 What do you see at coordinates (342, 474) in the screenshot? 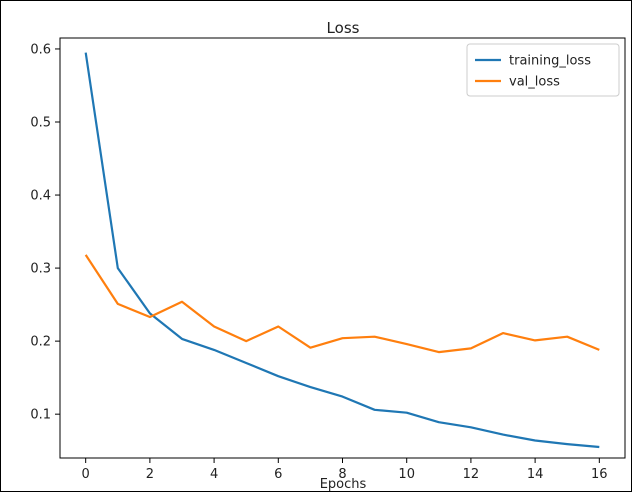
I see `x-tick-label: 8` at bounding box center [342, 474].